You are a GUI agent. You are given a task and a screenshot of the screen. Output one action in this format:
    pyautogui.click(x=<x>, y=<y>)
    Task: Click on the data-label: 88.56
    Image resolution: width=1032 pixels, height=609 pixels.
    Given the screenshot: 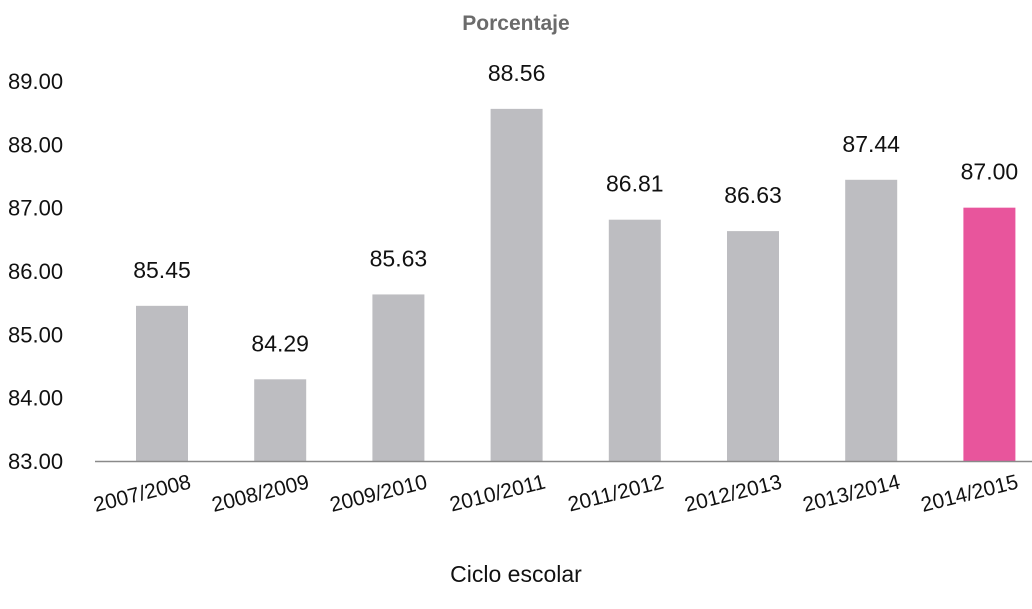 What is the action you would take?
    pyautogui.click(x=517, y=73)
    